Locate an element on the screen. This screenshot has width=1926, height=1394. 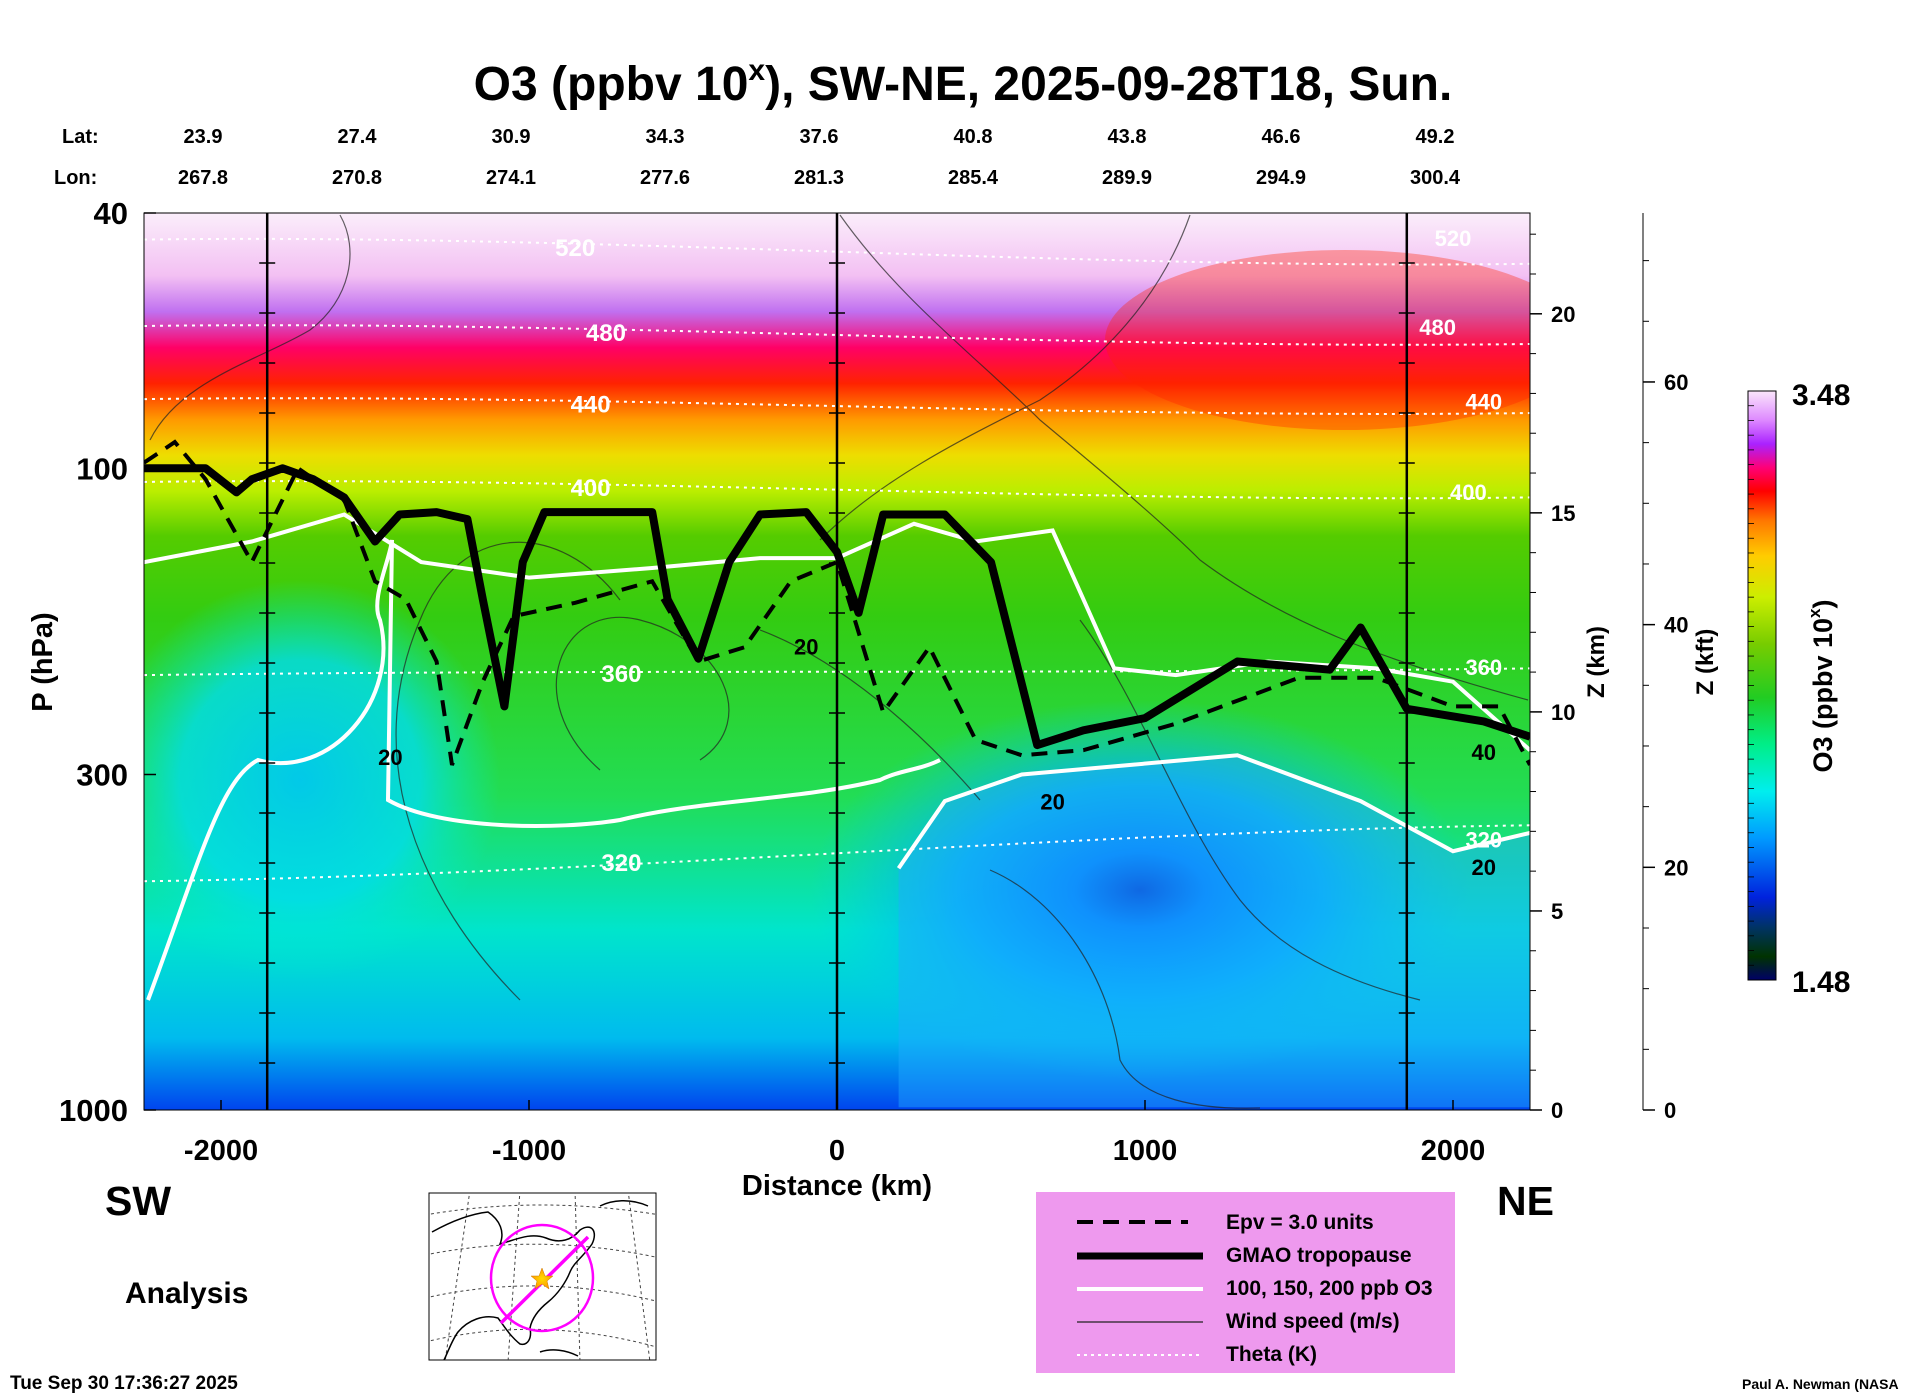
lon-value: 274.1 is located at coordinates (511, 178).